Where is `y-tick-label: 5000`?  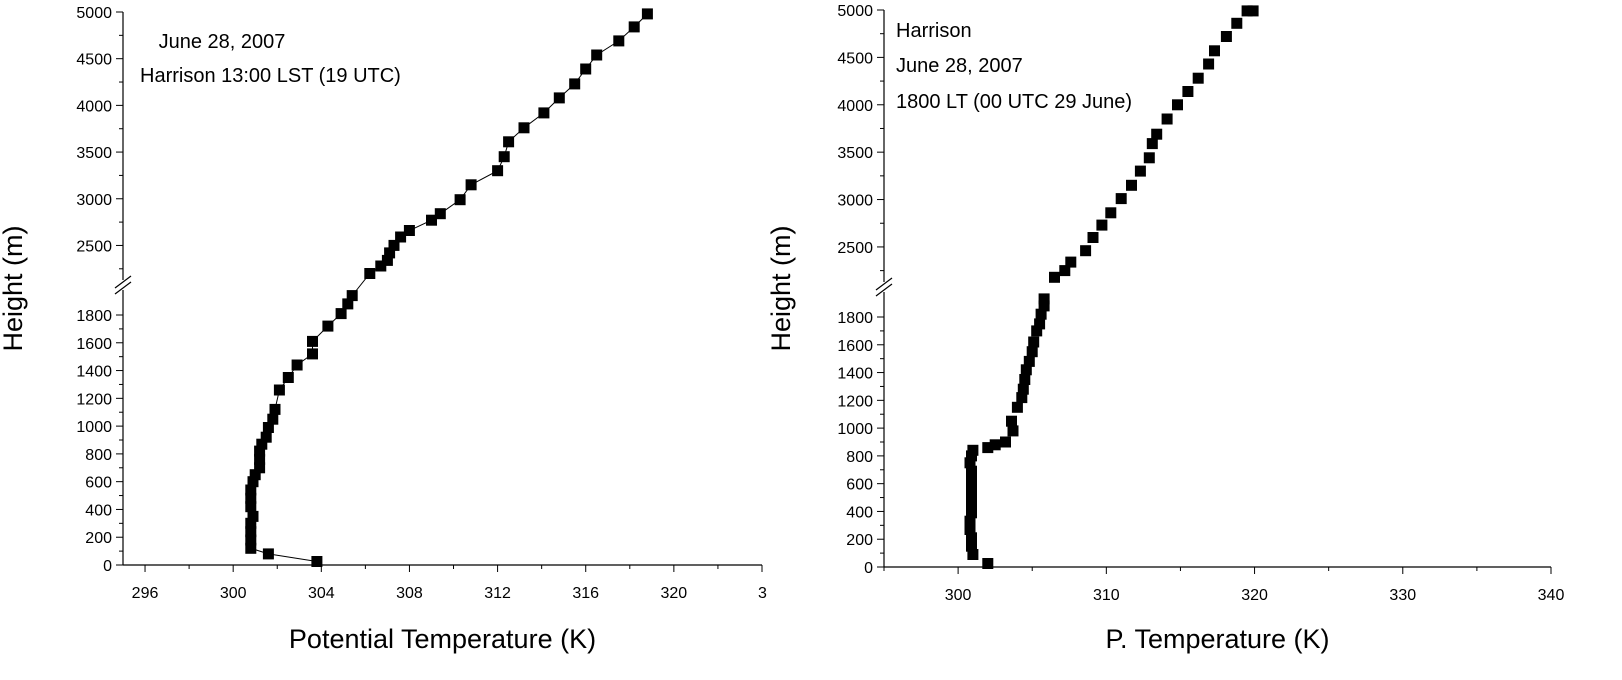 y-tick-label: 5000 is located at coordinates (94, 13).